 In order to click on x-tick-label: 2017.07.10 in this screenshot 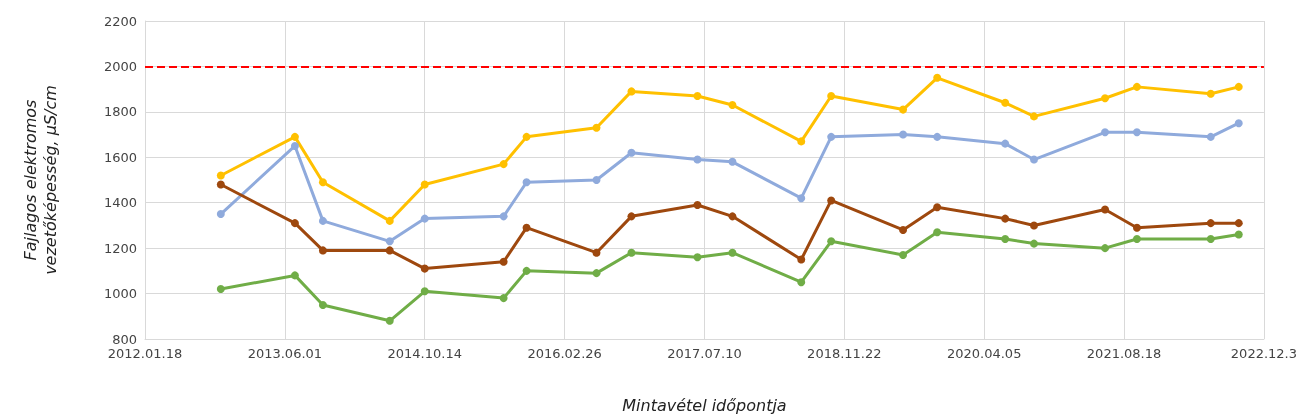, I will do `click(704, 353)`.